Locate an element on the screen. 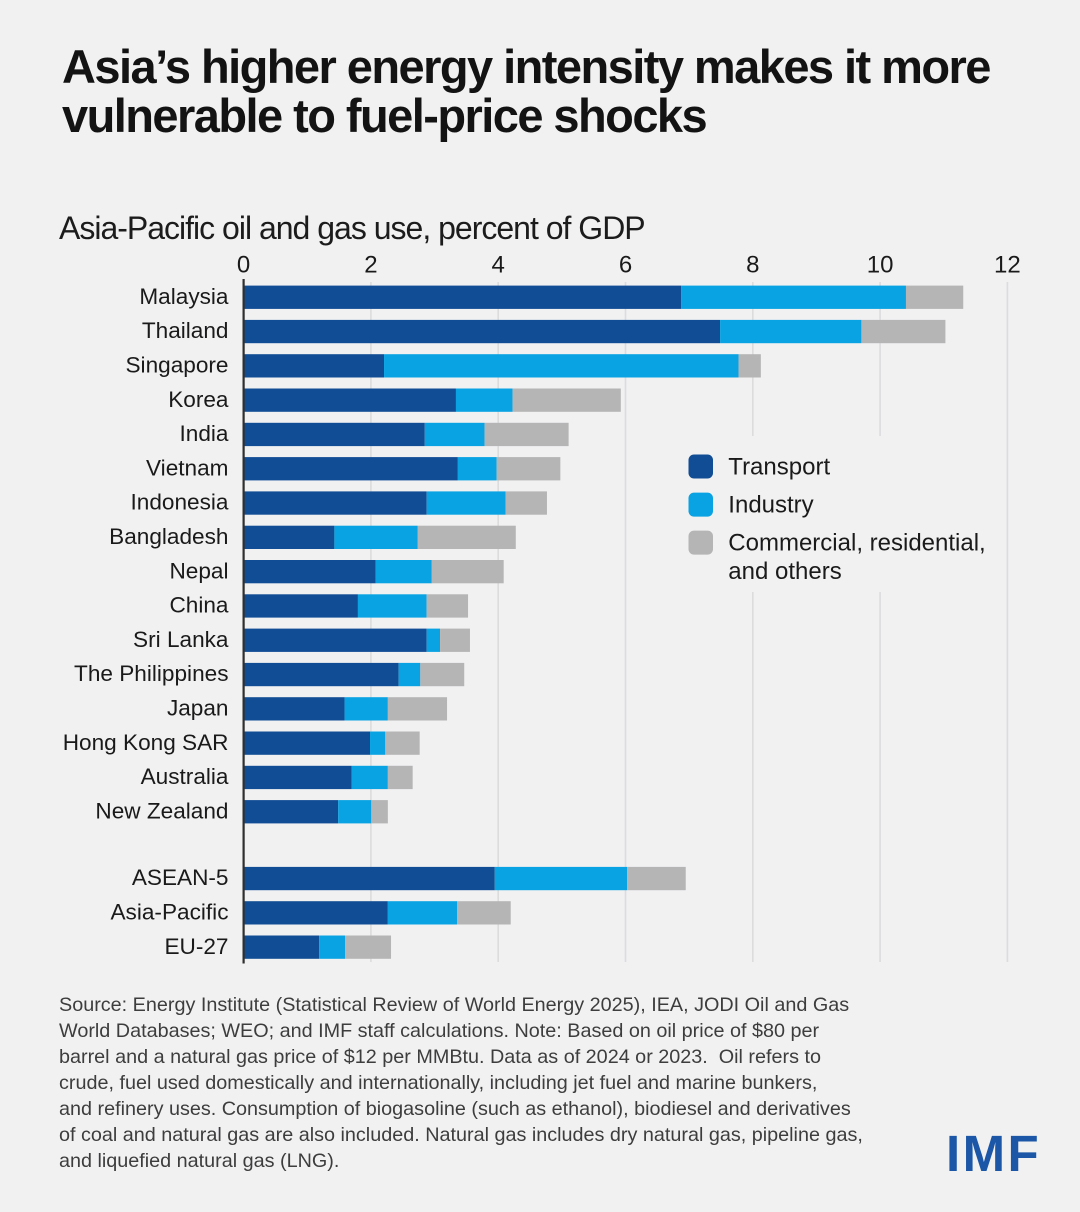  svg-text: China is located at coordinates (198, 605).